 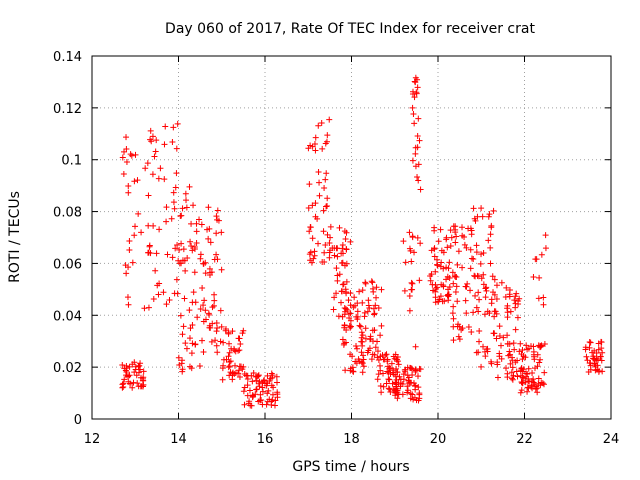 I want to click on x-tick-labels: 12 14 16 18 20 22 24, so click(x=352, y=439).